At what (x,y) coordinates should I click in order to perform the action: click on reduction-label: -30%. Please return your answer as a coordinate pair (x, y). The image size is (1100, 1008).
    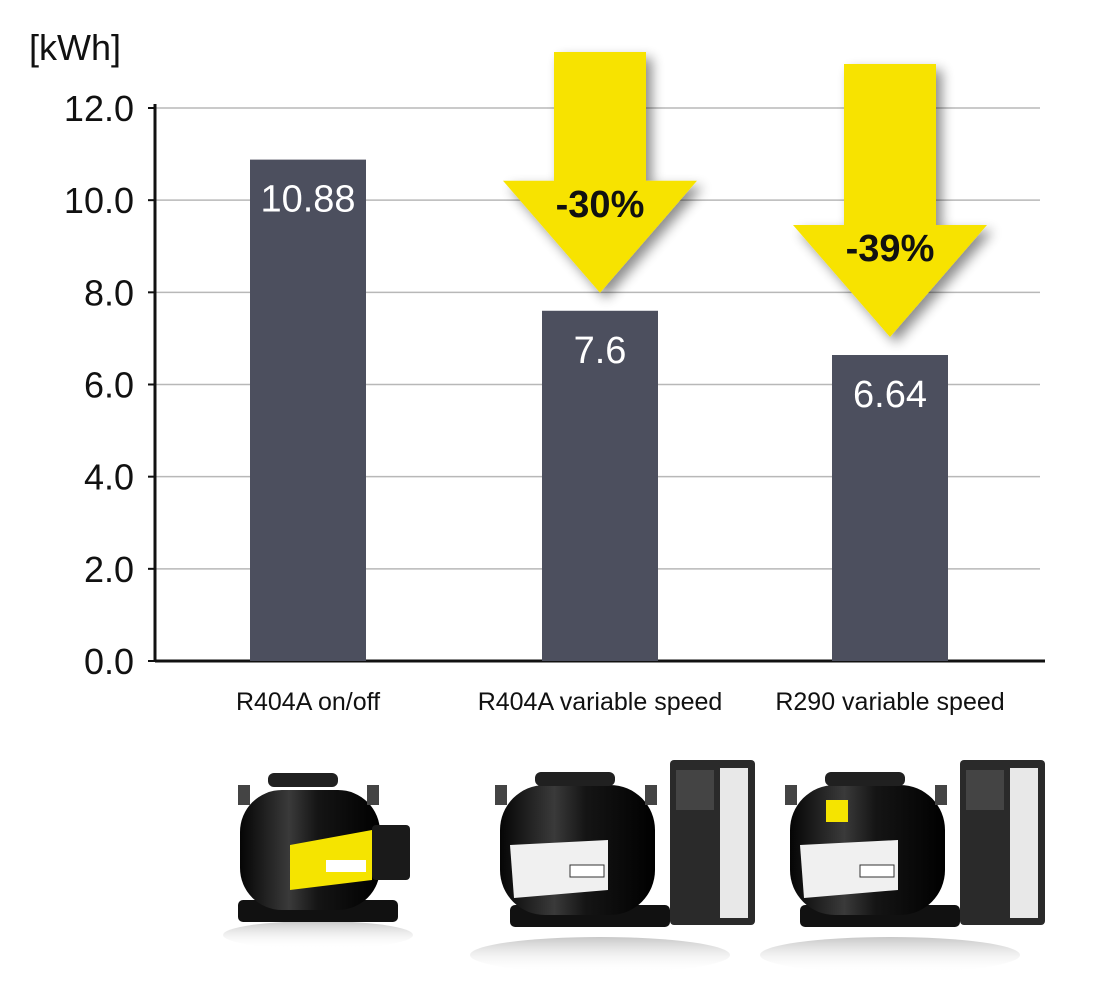
    Looking at the image, I should click on (600, 205).